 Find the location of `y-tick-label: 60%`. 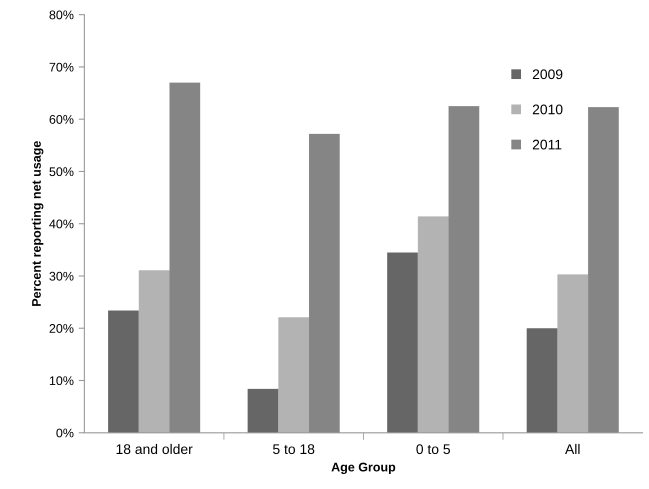

y-tick-label: 60% is located at coordinates (62, 119).